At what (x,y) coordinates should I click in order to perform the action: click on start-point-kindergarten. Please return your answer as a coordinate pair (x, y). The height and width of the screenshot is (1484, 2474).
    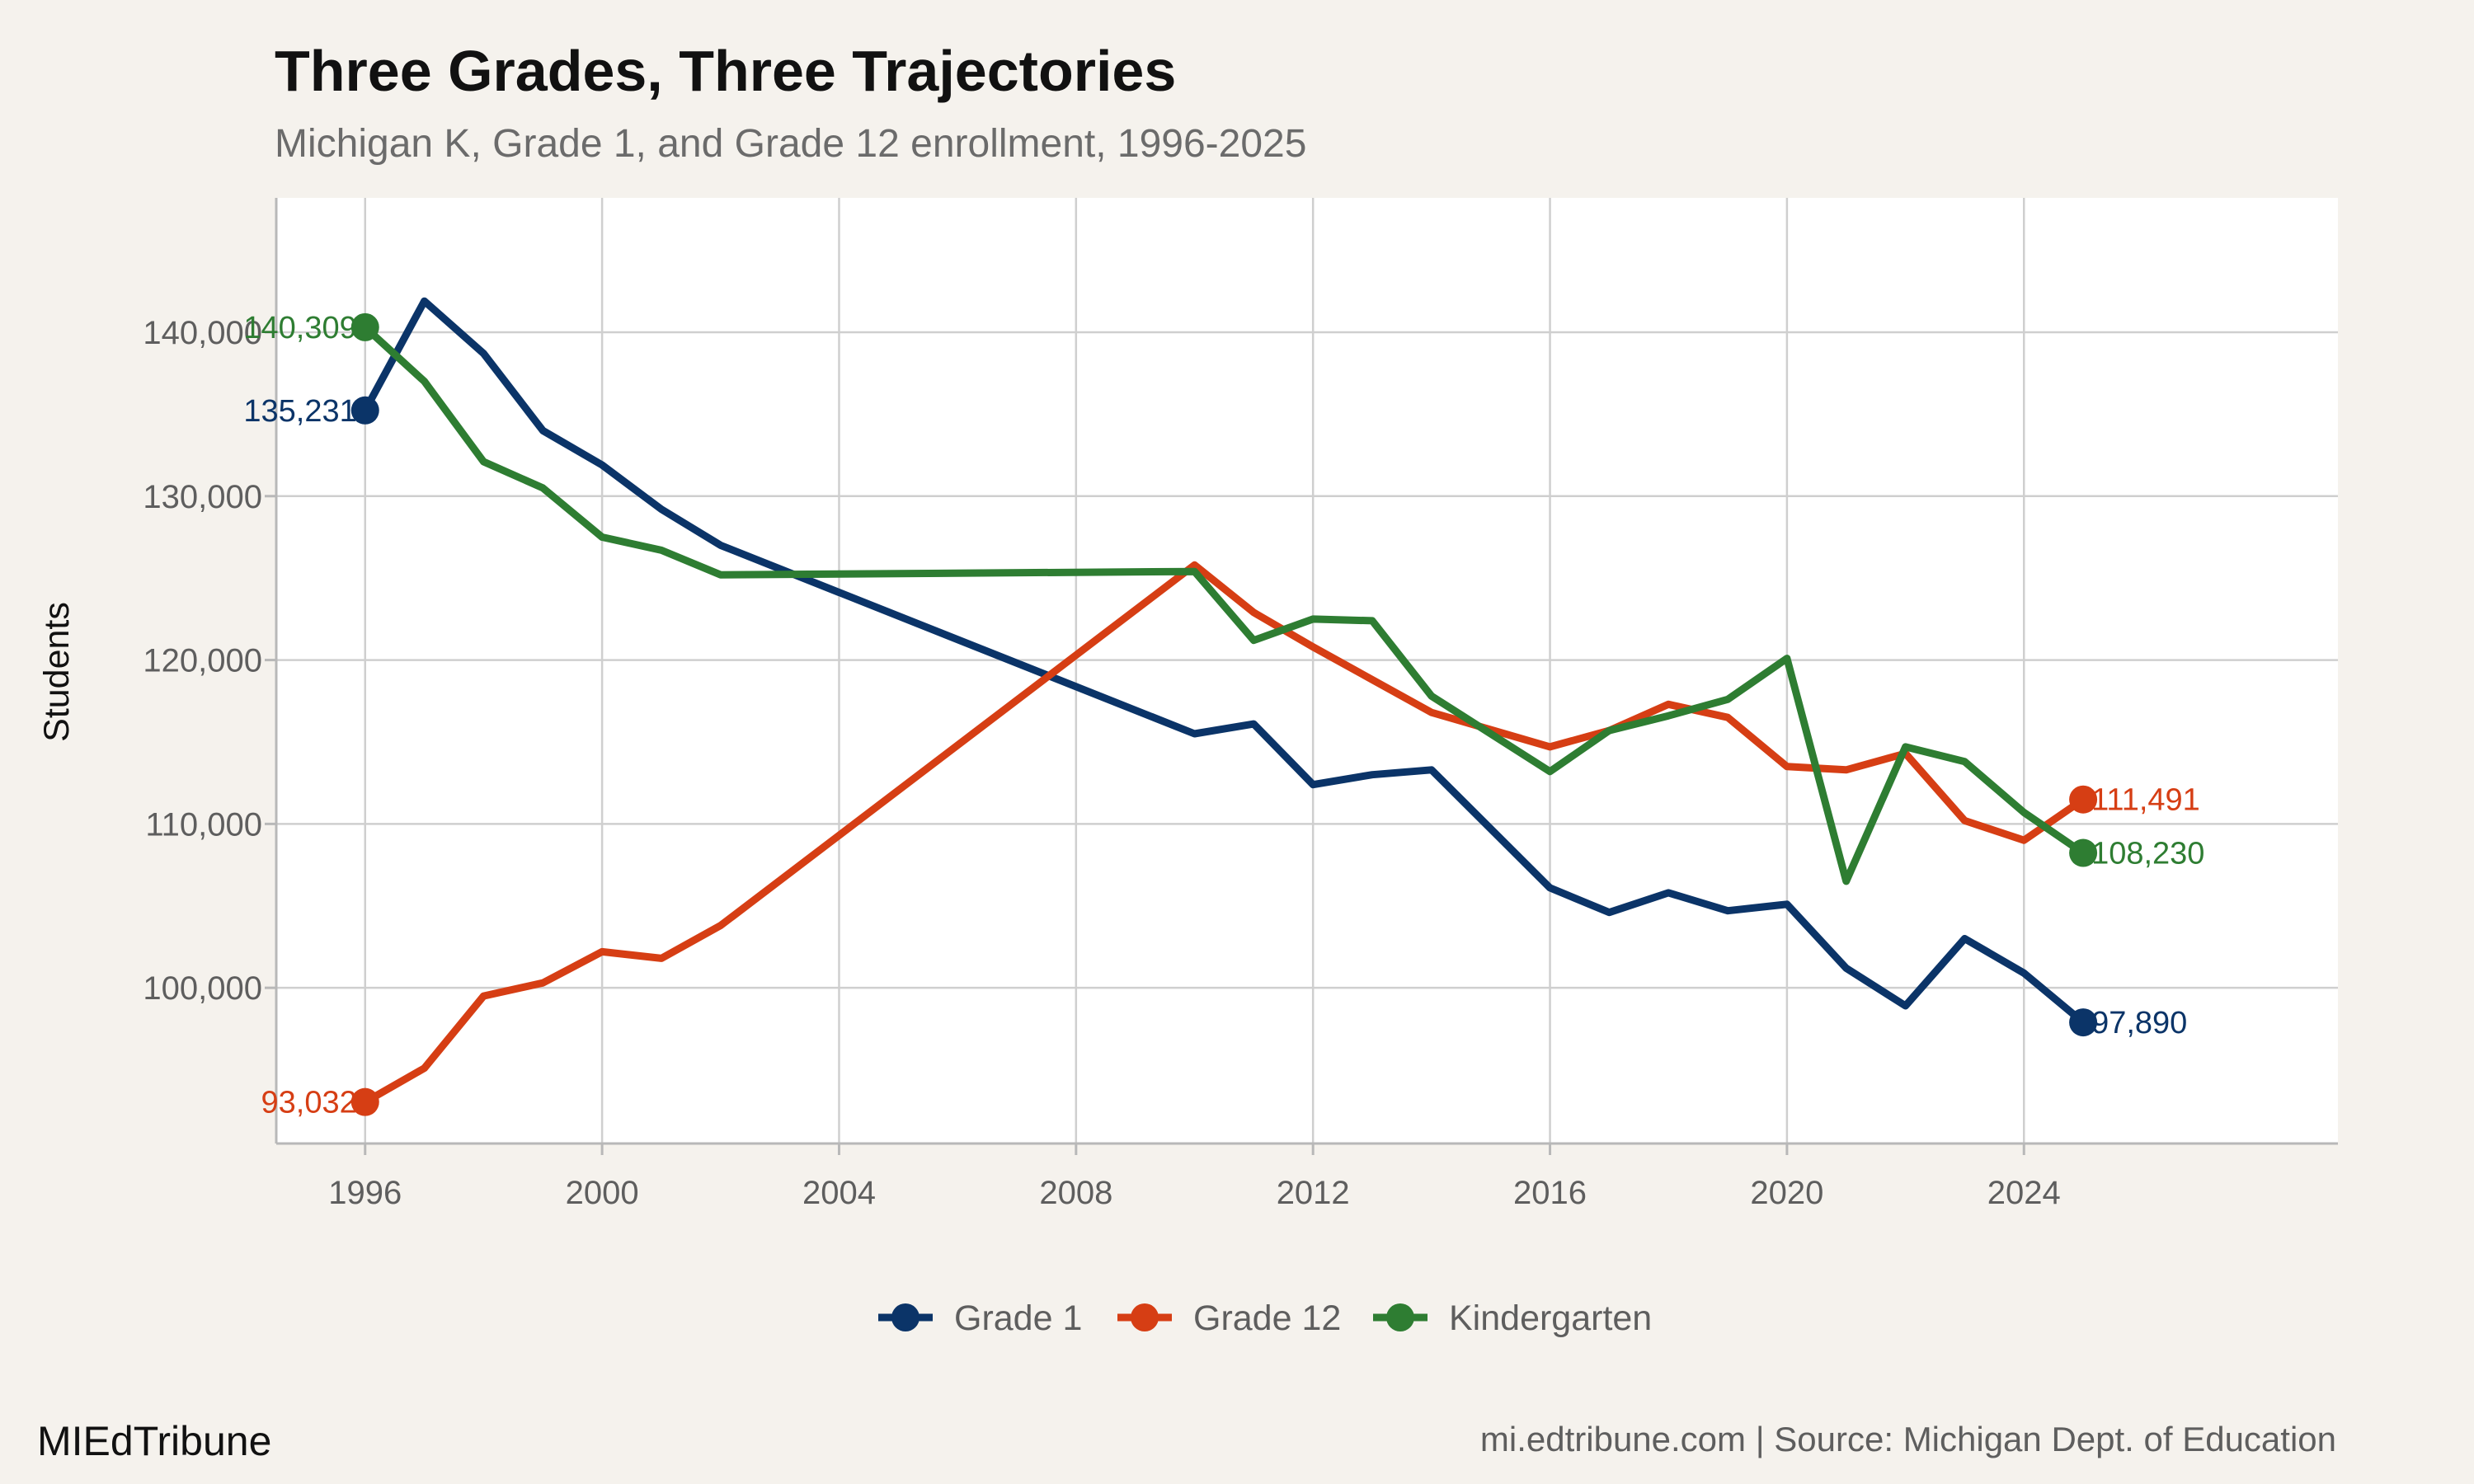
    Looking at the image, I should click on (364, 326).